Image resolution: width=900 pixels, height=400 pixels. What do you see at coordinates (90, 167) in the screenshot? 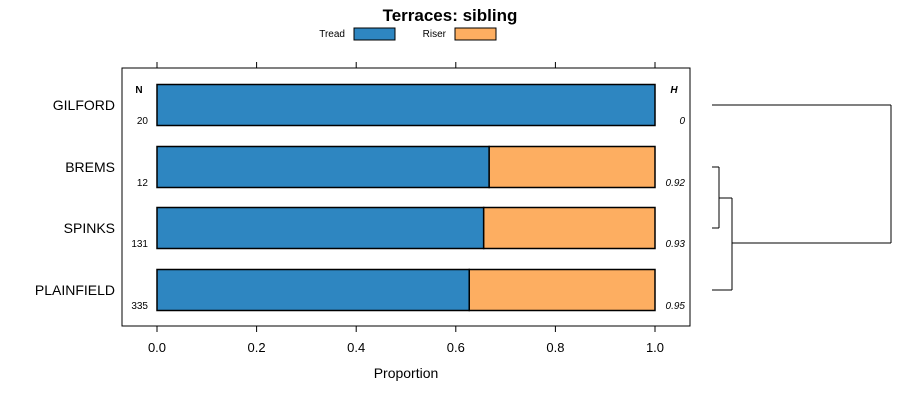
I see `category-label: BREMS` at bounding box center [90, 167].